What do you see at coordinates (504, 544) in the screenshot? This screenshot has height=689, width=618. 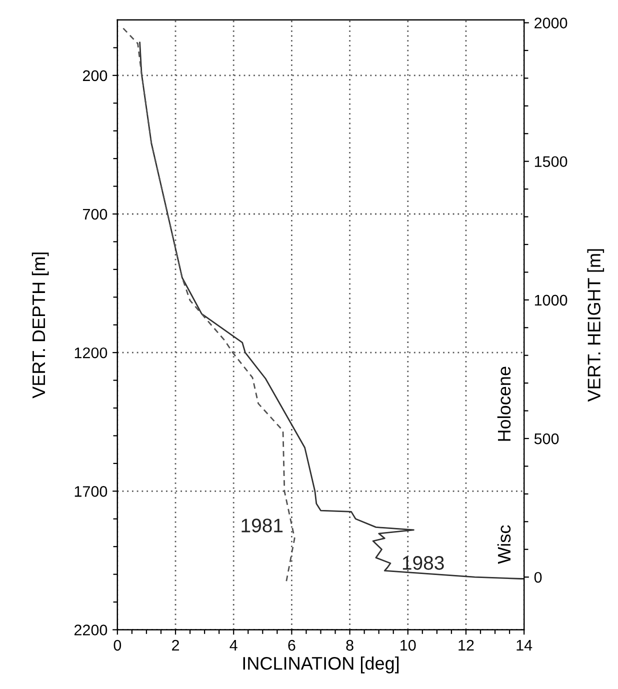 I see `annotation: Wisc` at bounding box center [504, 544].